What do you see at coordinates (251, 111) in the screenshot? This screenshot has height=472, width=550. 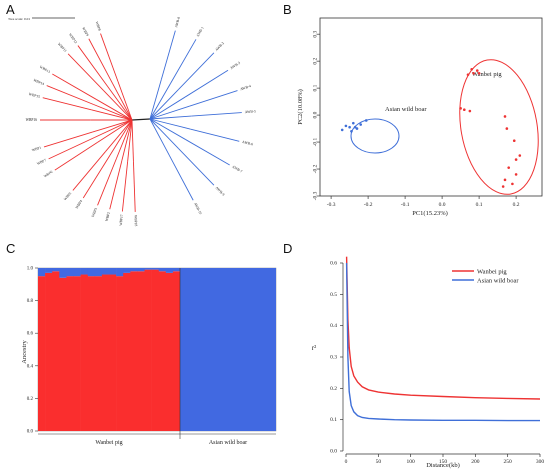 I see `tree-tip-label: AWB-5` at bounding box center [251, 111].